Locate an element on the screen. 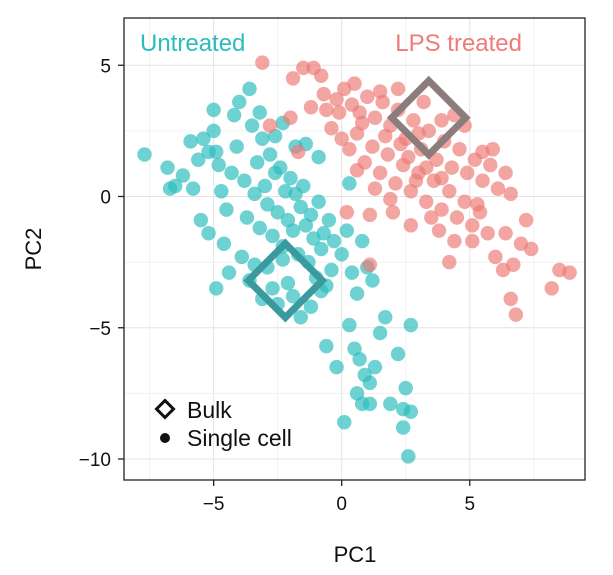 The width and height of the screenshot is (613, 575). x-axis-title: PC1 is located at coordinates (355, 554).